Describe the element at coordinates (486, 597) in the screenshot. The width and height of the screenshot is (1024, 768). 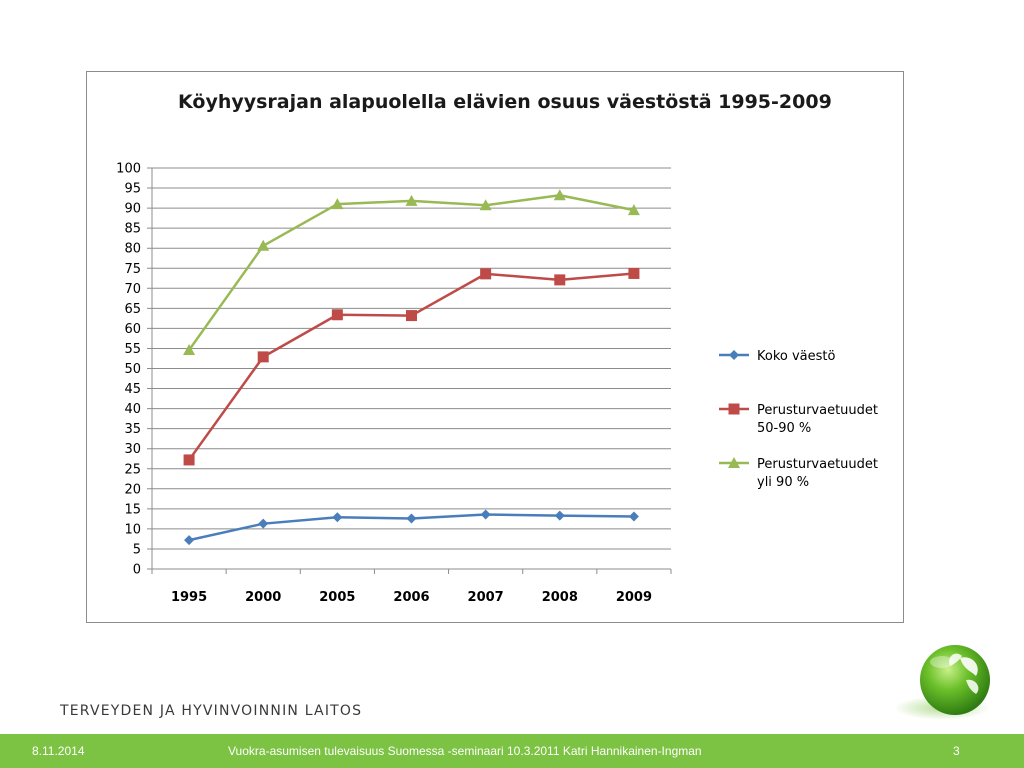
I see `x-tick-label: 2007` at that location.